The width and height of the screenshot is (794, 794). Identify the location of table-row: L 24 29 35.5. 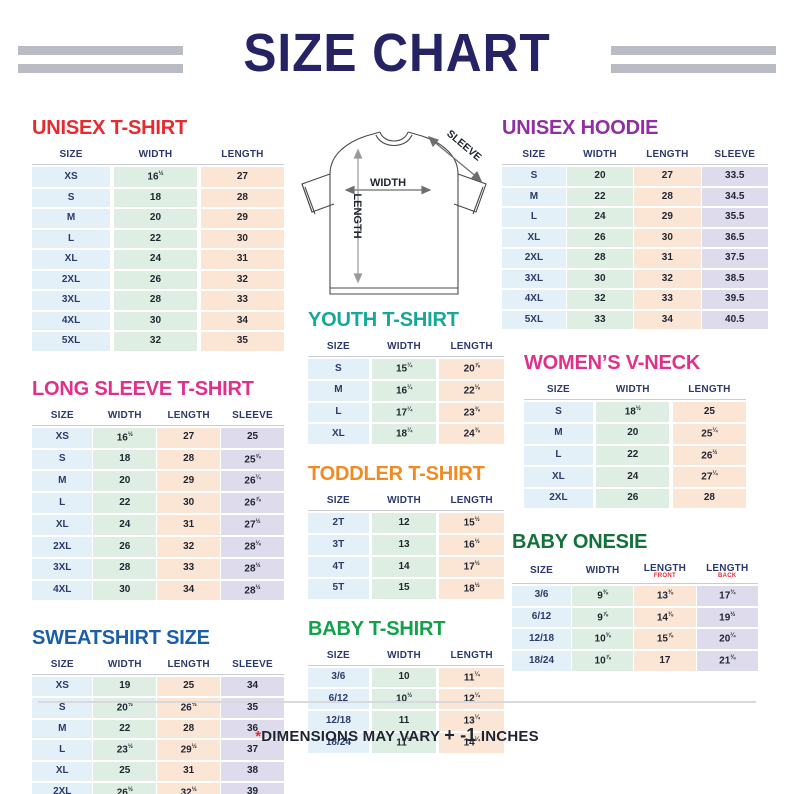
(635, 217).